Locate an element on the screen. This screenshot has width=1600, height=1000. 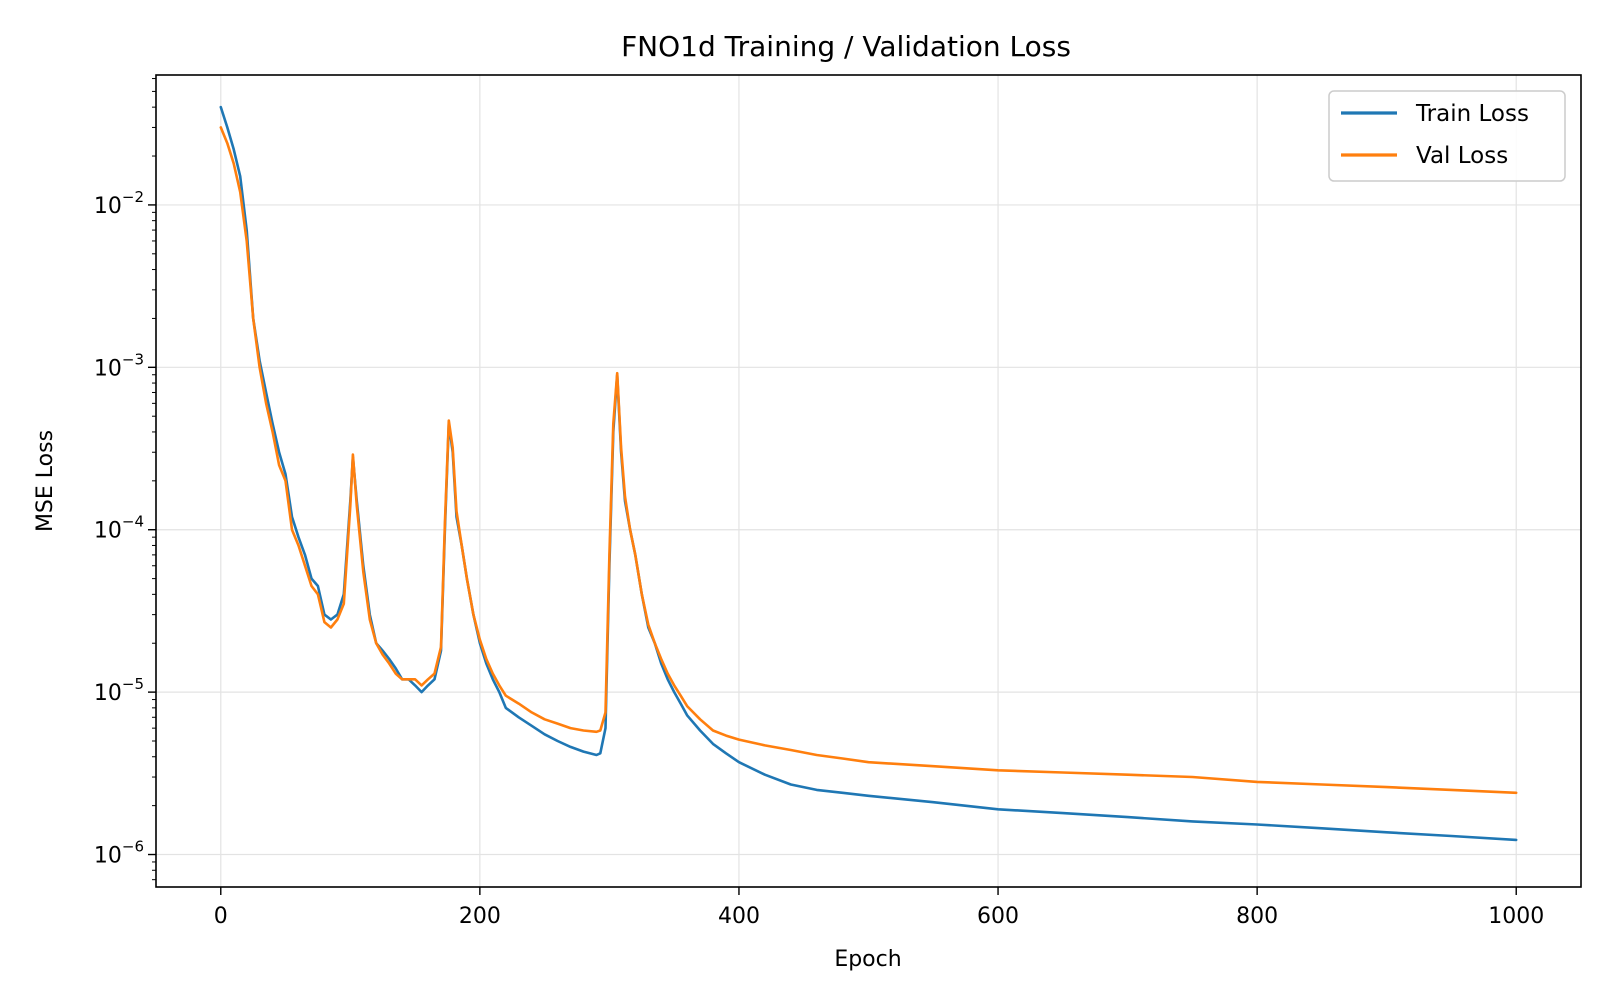
y-tick-exponent: −5 is located at coordinates (133, 684).